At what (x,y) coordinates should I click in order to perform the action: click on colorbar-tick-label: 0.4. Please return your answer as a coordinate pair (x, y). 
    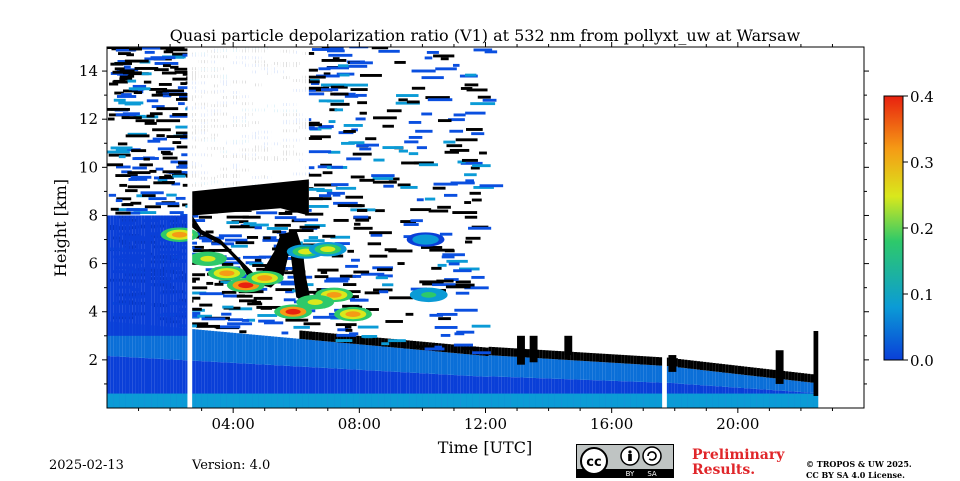
    Looking at the image, I should click on (922, 97).